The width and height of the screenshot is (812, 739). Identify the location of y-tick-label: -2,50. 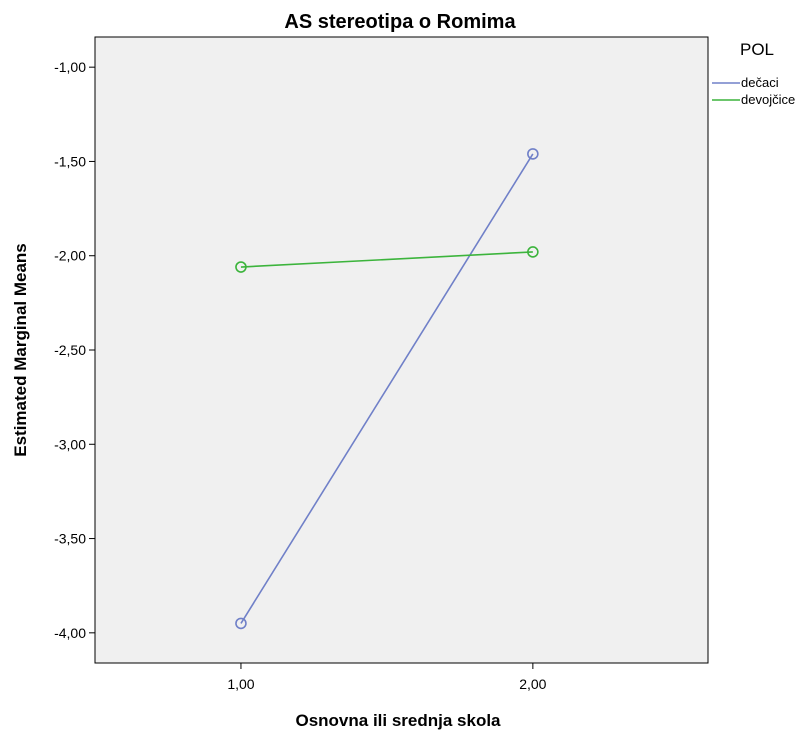
(70, 350).